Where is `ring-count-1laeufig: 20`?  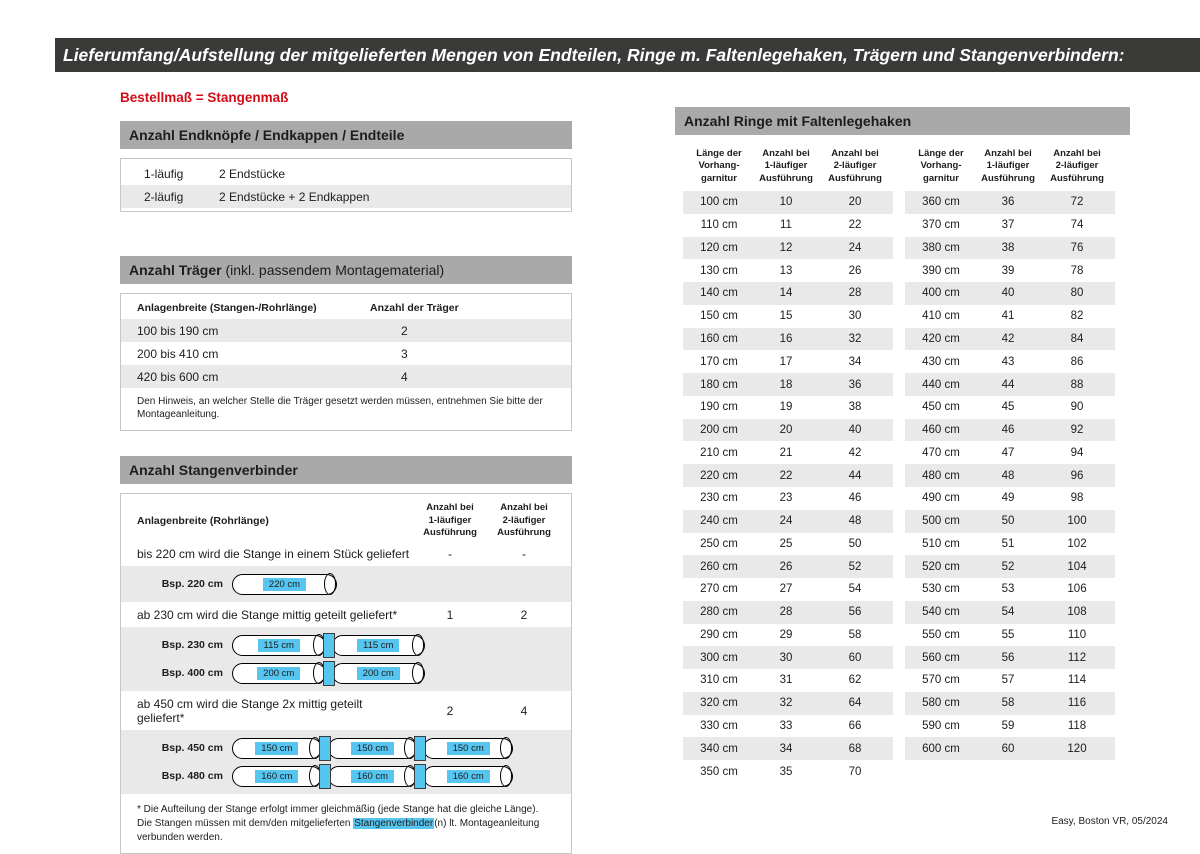
ring-count-1laeufig: 20 is located at coordinates (786, 430).